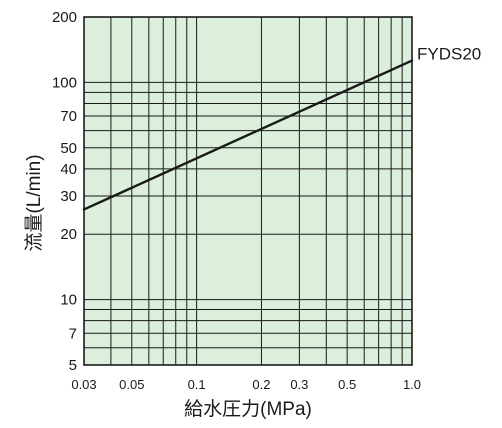  What do you see at coordinates (412, 384) in the screenshot?
I see `x-tick-label: 1.0` at bounding box center [412, 384].